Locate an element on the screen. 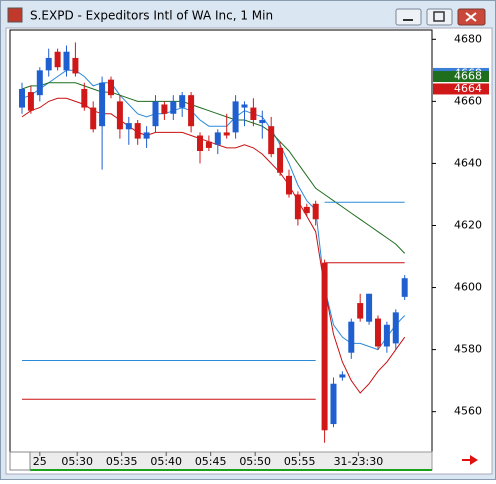 This screenshot has width=496, height=484. y-tick-label: 4680 is located at coordinates (468, 38).